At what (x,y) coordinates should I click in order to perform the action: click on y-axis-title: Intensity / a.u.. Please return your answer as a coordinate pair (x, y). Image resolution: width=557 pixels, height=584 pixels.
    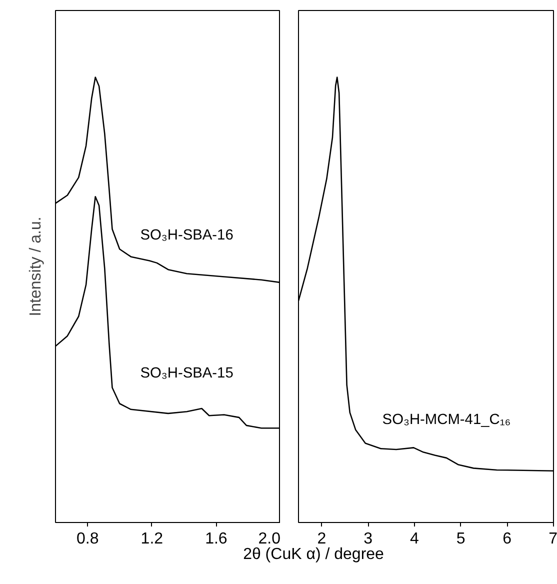
    Looking at the image, I should click on (36, 266).